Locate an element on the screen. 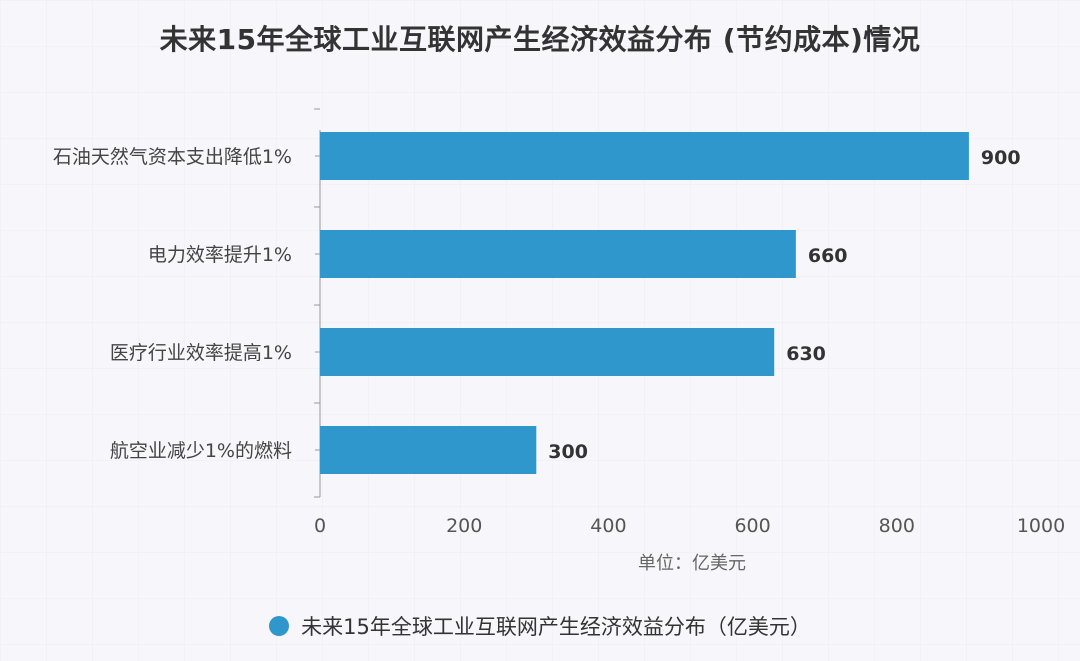  x-tick-label: 800 is located at coordinates (897, 526).